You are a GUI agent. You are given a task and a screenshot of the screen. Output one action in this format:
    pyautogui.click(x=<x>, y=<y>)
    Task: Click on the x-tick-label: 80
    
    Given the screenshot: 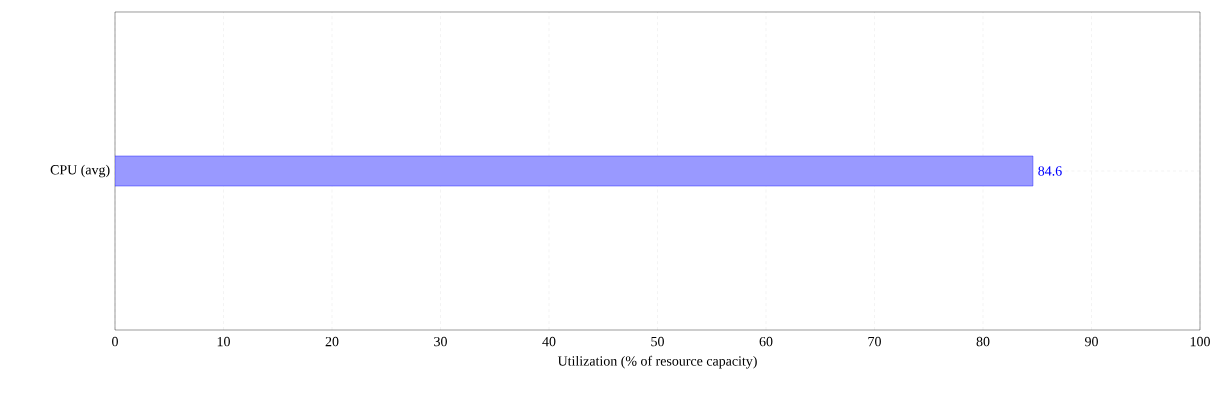 What is the action you would take?
    pyautogui.click(x=983, y=341)
    